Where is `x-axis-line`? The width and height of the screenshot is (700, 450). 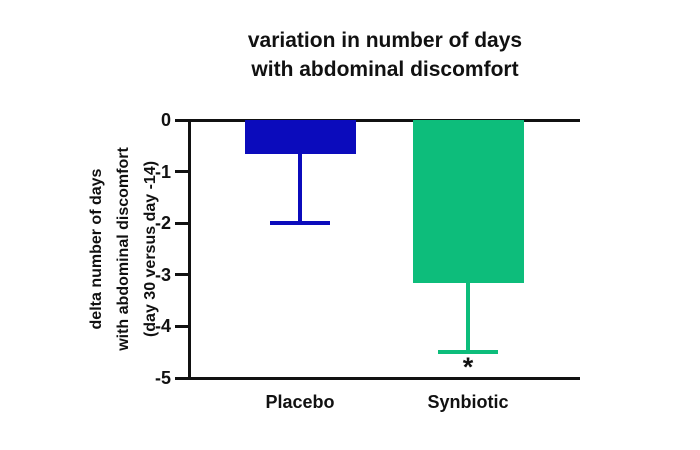
x-axis-line is located at coordinates (384, 378).